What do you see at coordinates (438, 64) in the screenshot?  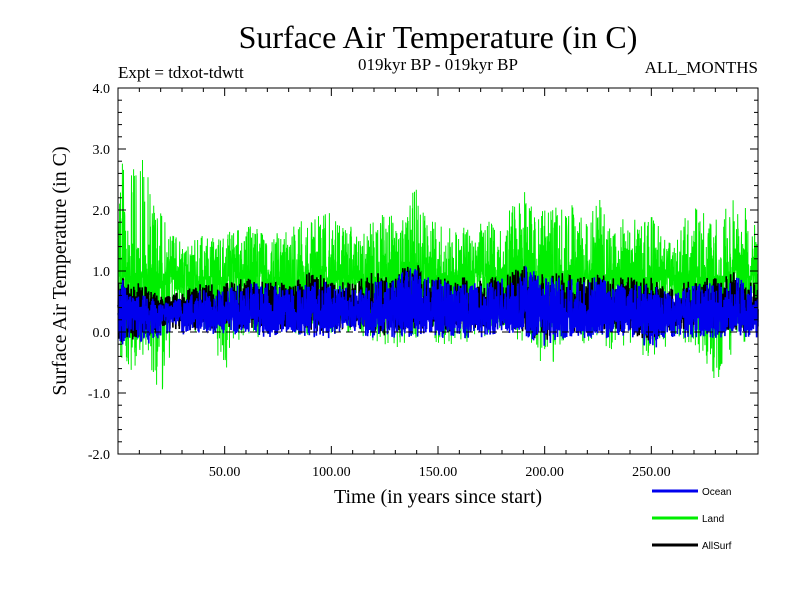 I see `period-label: 019kyr BP - 019kyr BP` at bounding box center [438, 64].